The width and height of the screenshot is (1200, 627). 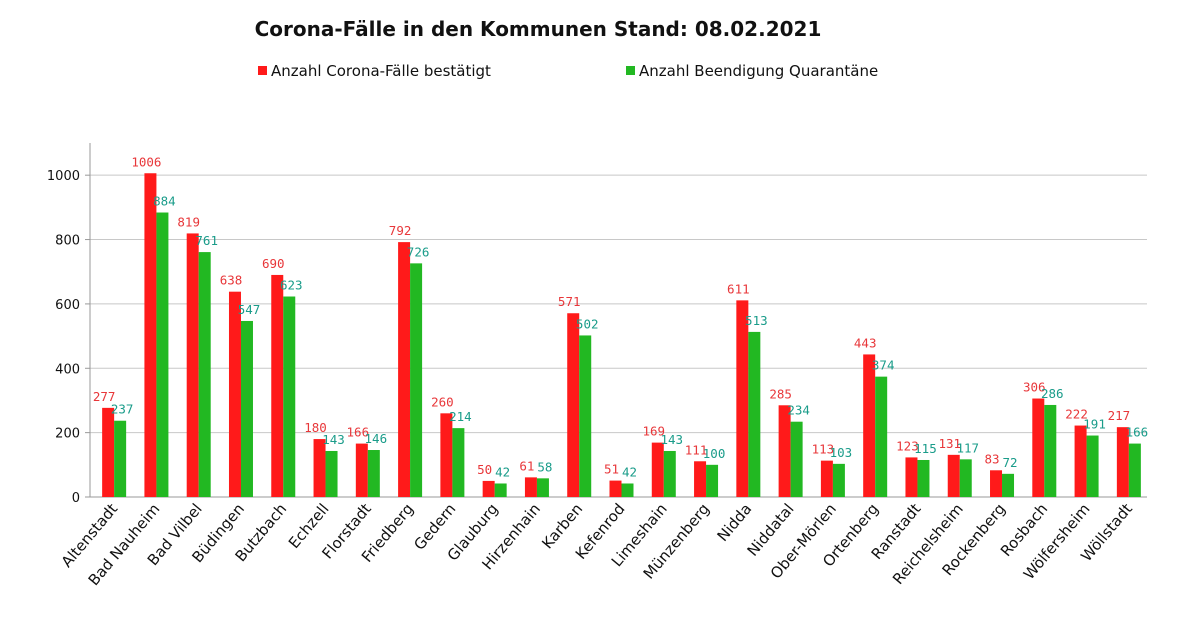 I want to click on y-tick-label: 200, so click(x=67, y=434).